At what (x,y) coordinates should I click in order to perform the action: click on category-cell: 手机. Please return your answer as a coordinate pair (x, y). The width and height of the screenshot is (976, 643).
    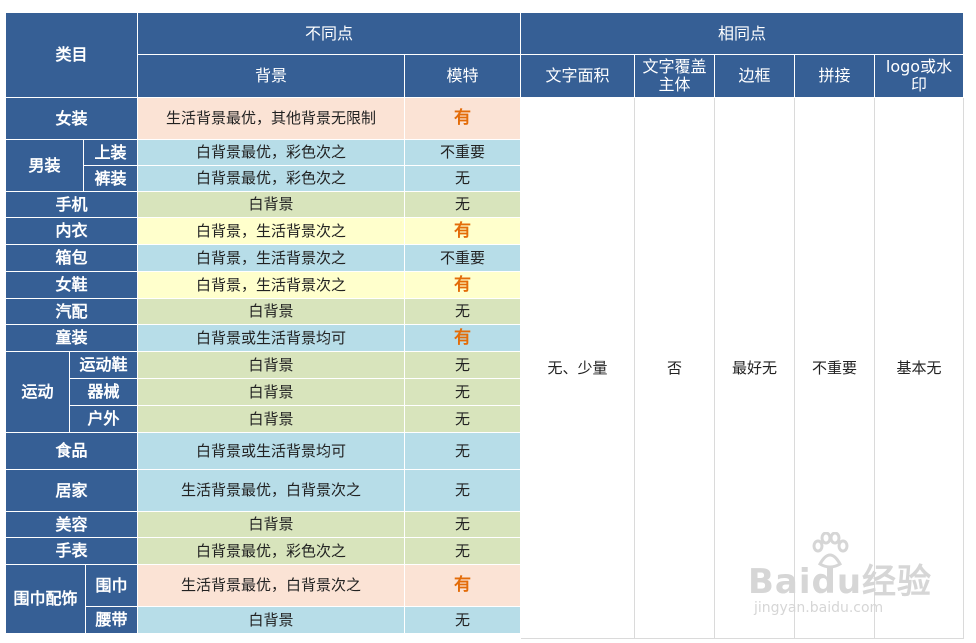
    Looking at the image, I should click on (72, 205).